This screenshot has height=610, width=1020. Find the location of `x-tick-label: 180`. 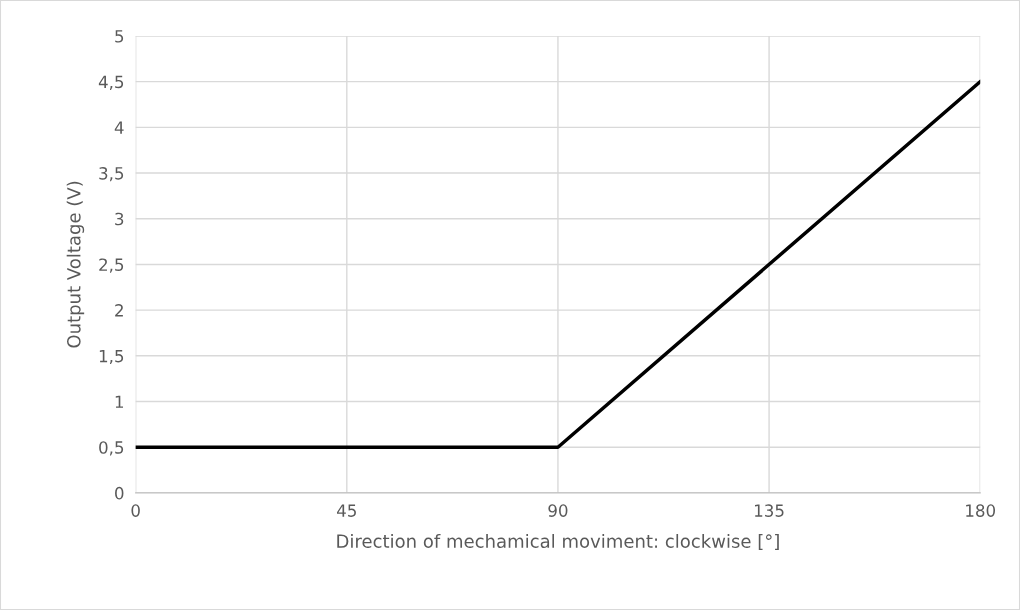

x-tick-label: 180 is located at coordinates (981, 510).